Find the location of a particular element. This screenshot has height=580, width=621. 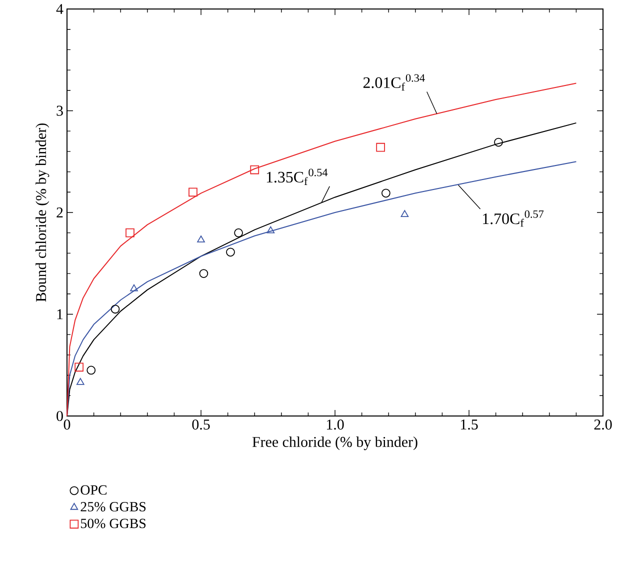

x-tick-label: 0.5 is located at coordinates (201, 425).